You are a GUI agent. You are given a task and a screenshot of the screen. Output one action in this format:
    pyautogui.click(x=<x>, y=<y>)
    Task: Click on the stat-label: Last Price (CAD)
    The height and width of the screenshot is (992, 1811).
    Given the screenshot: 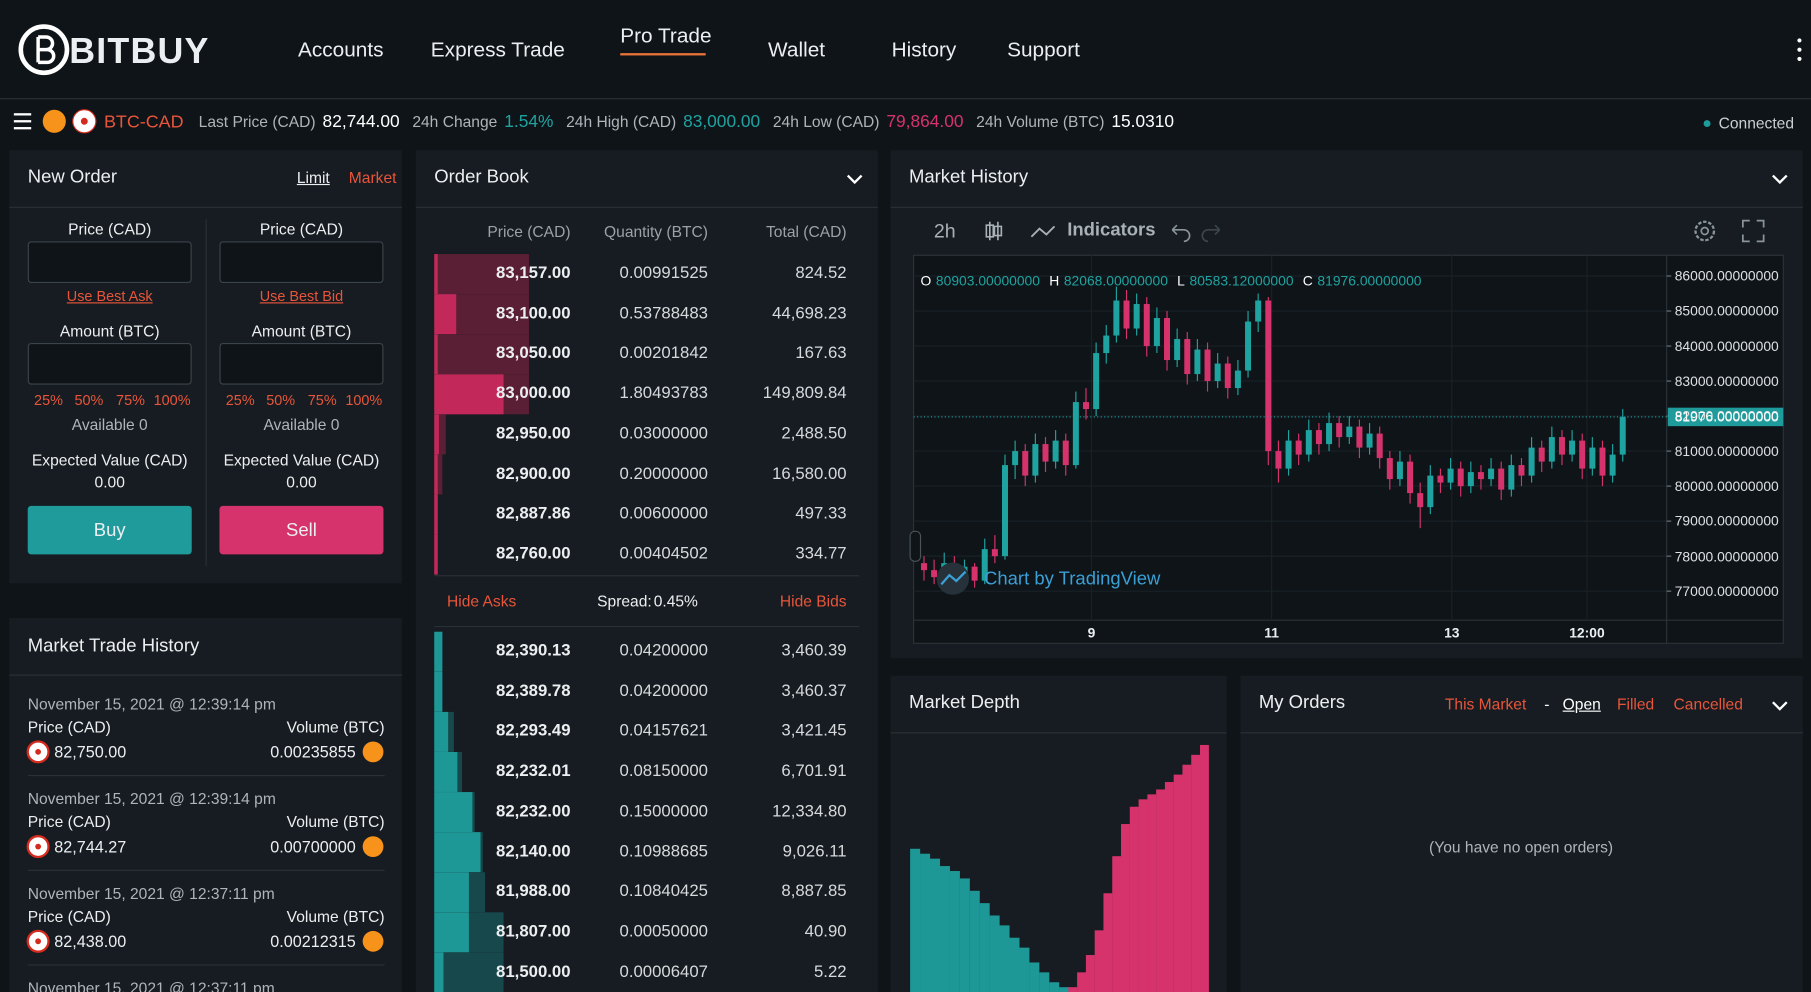 What is the action you would take?
    pyautogui.click(x=257, y=122)
    